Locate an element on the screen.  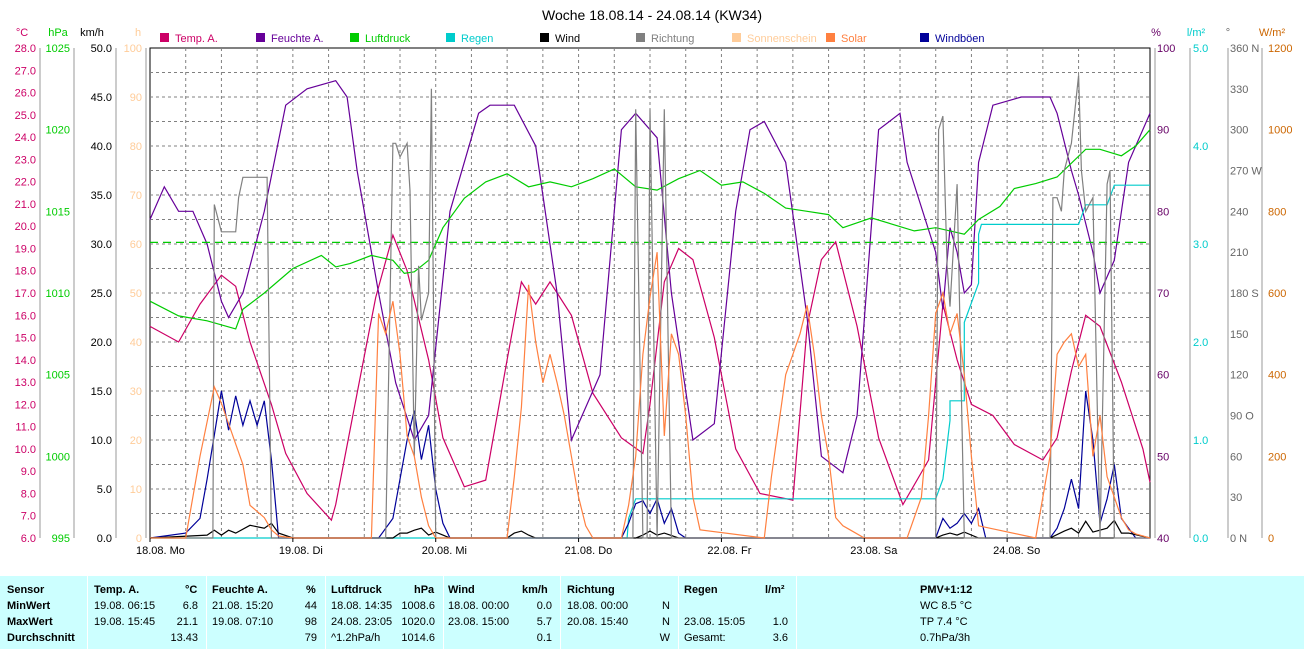
legend-label: Richtung is located at coordinates (672, 39).